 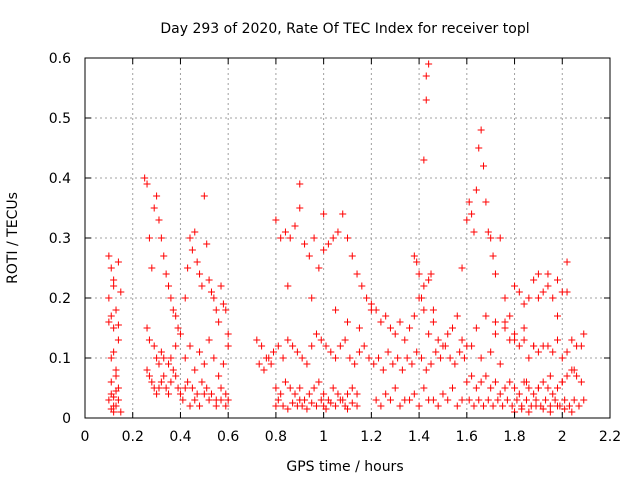 I want to click on x-tick-label: 1.2, so click(x=371, y=437).